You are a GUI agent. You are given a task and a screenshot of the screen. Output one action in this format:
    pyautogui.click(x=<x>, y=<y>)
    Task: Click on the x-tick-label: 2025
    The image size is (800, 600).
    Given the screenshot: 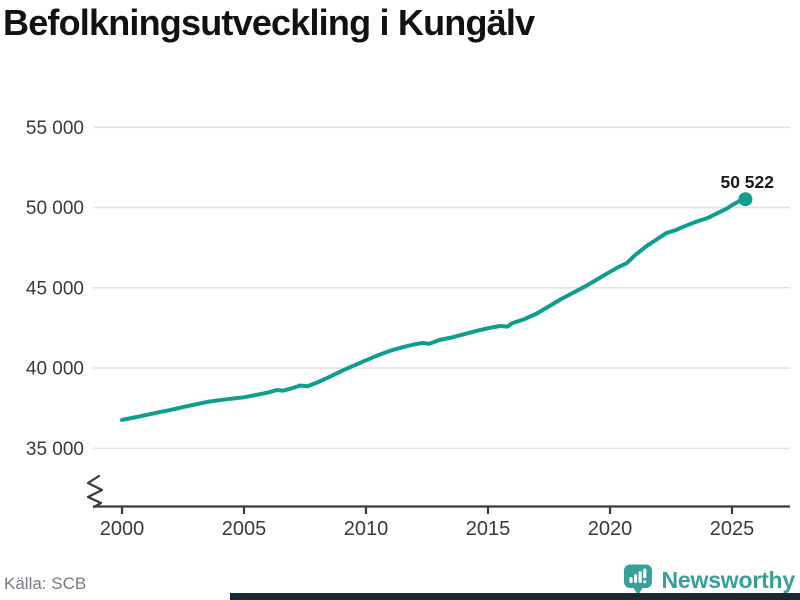 What is the action you would take?
    pyautogui.click(x=732, y=529)
    